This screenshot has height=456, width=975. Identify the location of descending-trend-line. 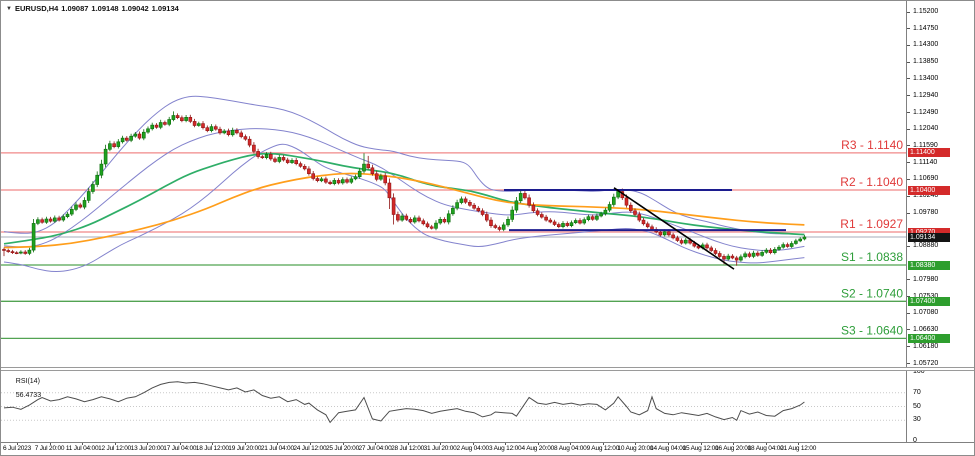
(674, 228).